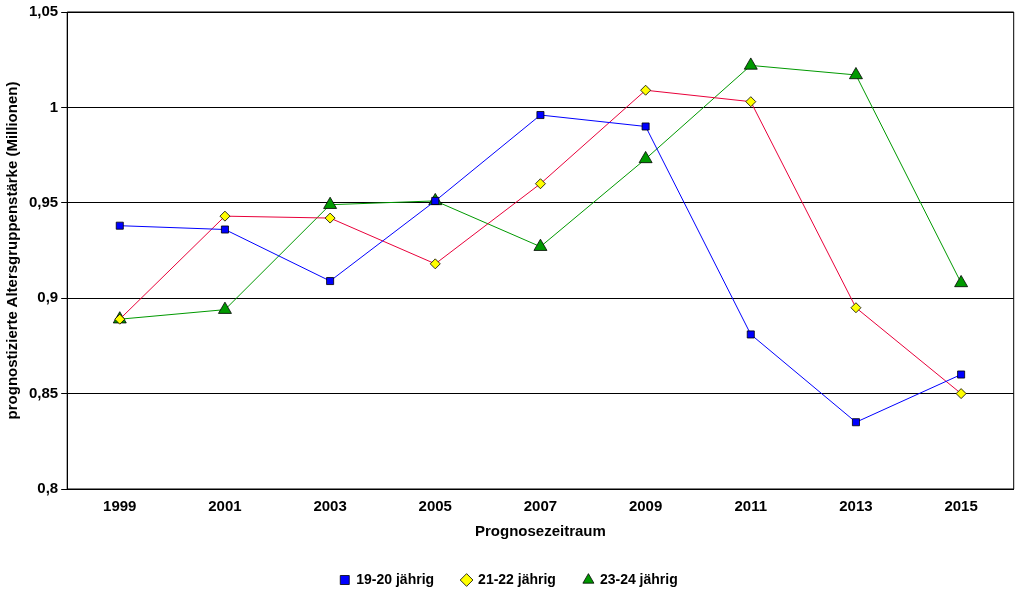 The width and height of the screenshot is (1022, 597). What do you see at coordinates (225, 506) in the screenshot?
I see `x-tick-label: 2001` at bounding box center [225, 506].